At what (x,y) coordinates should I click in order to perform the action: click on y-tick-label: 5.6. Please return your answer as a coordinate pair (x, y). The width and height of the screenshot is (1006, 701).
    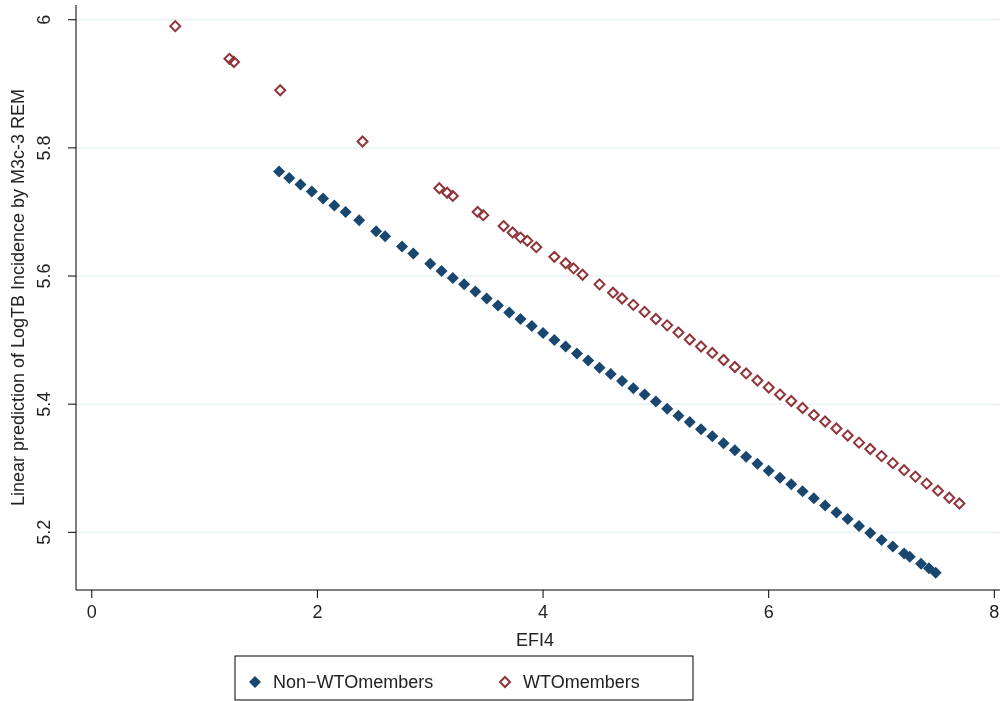
    Looking at the image, I should click on (44, 276).